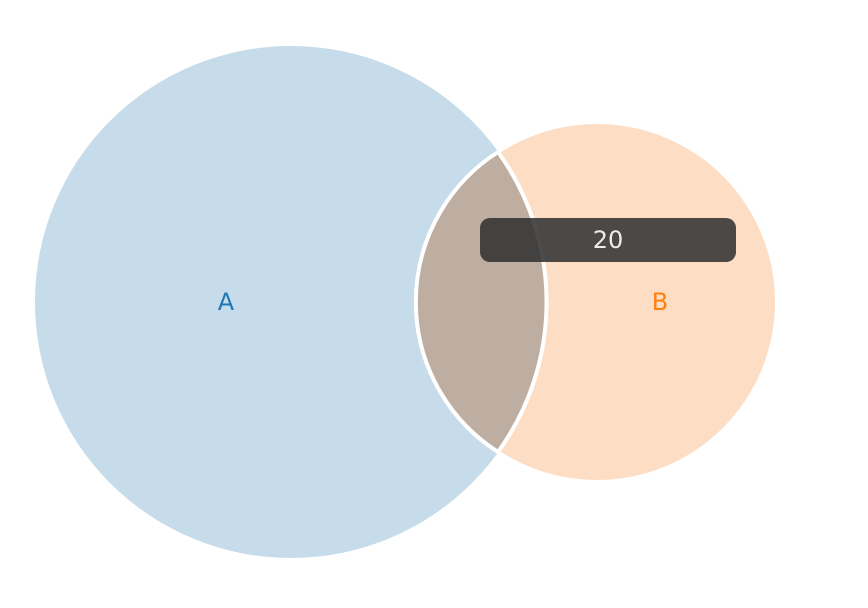 This screenshot has height=608, width=868. I want to click on intersection-tooltip: 20, so click(608, 240).